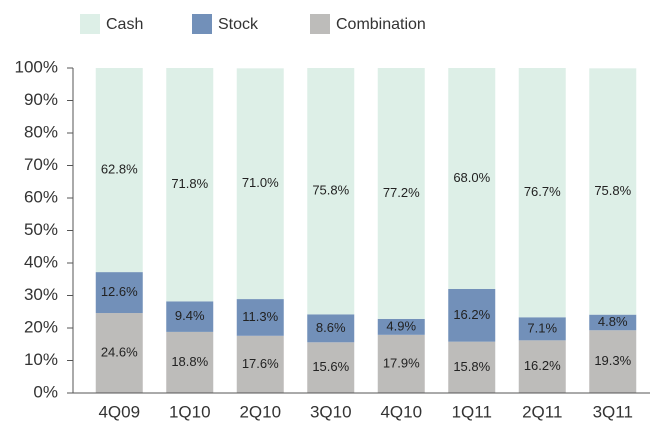 This screenshot has height=424, width=650. Describe the element at coordinates (401, 411) in the screenshot. I see `x-tick-label: 4Q10` at that location.